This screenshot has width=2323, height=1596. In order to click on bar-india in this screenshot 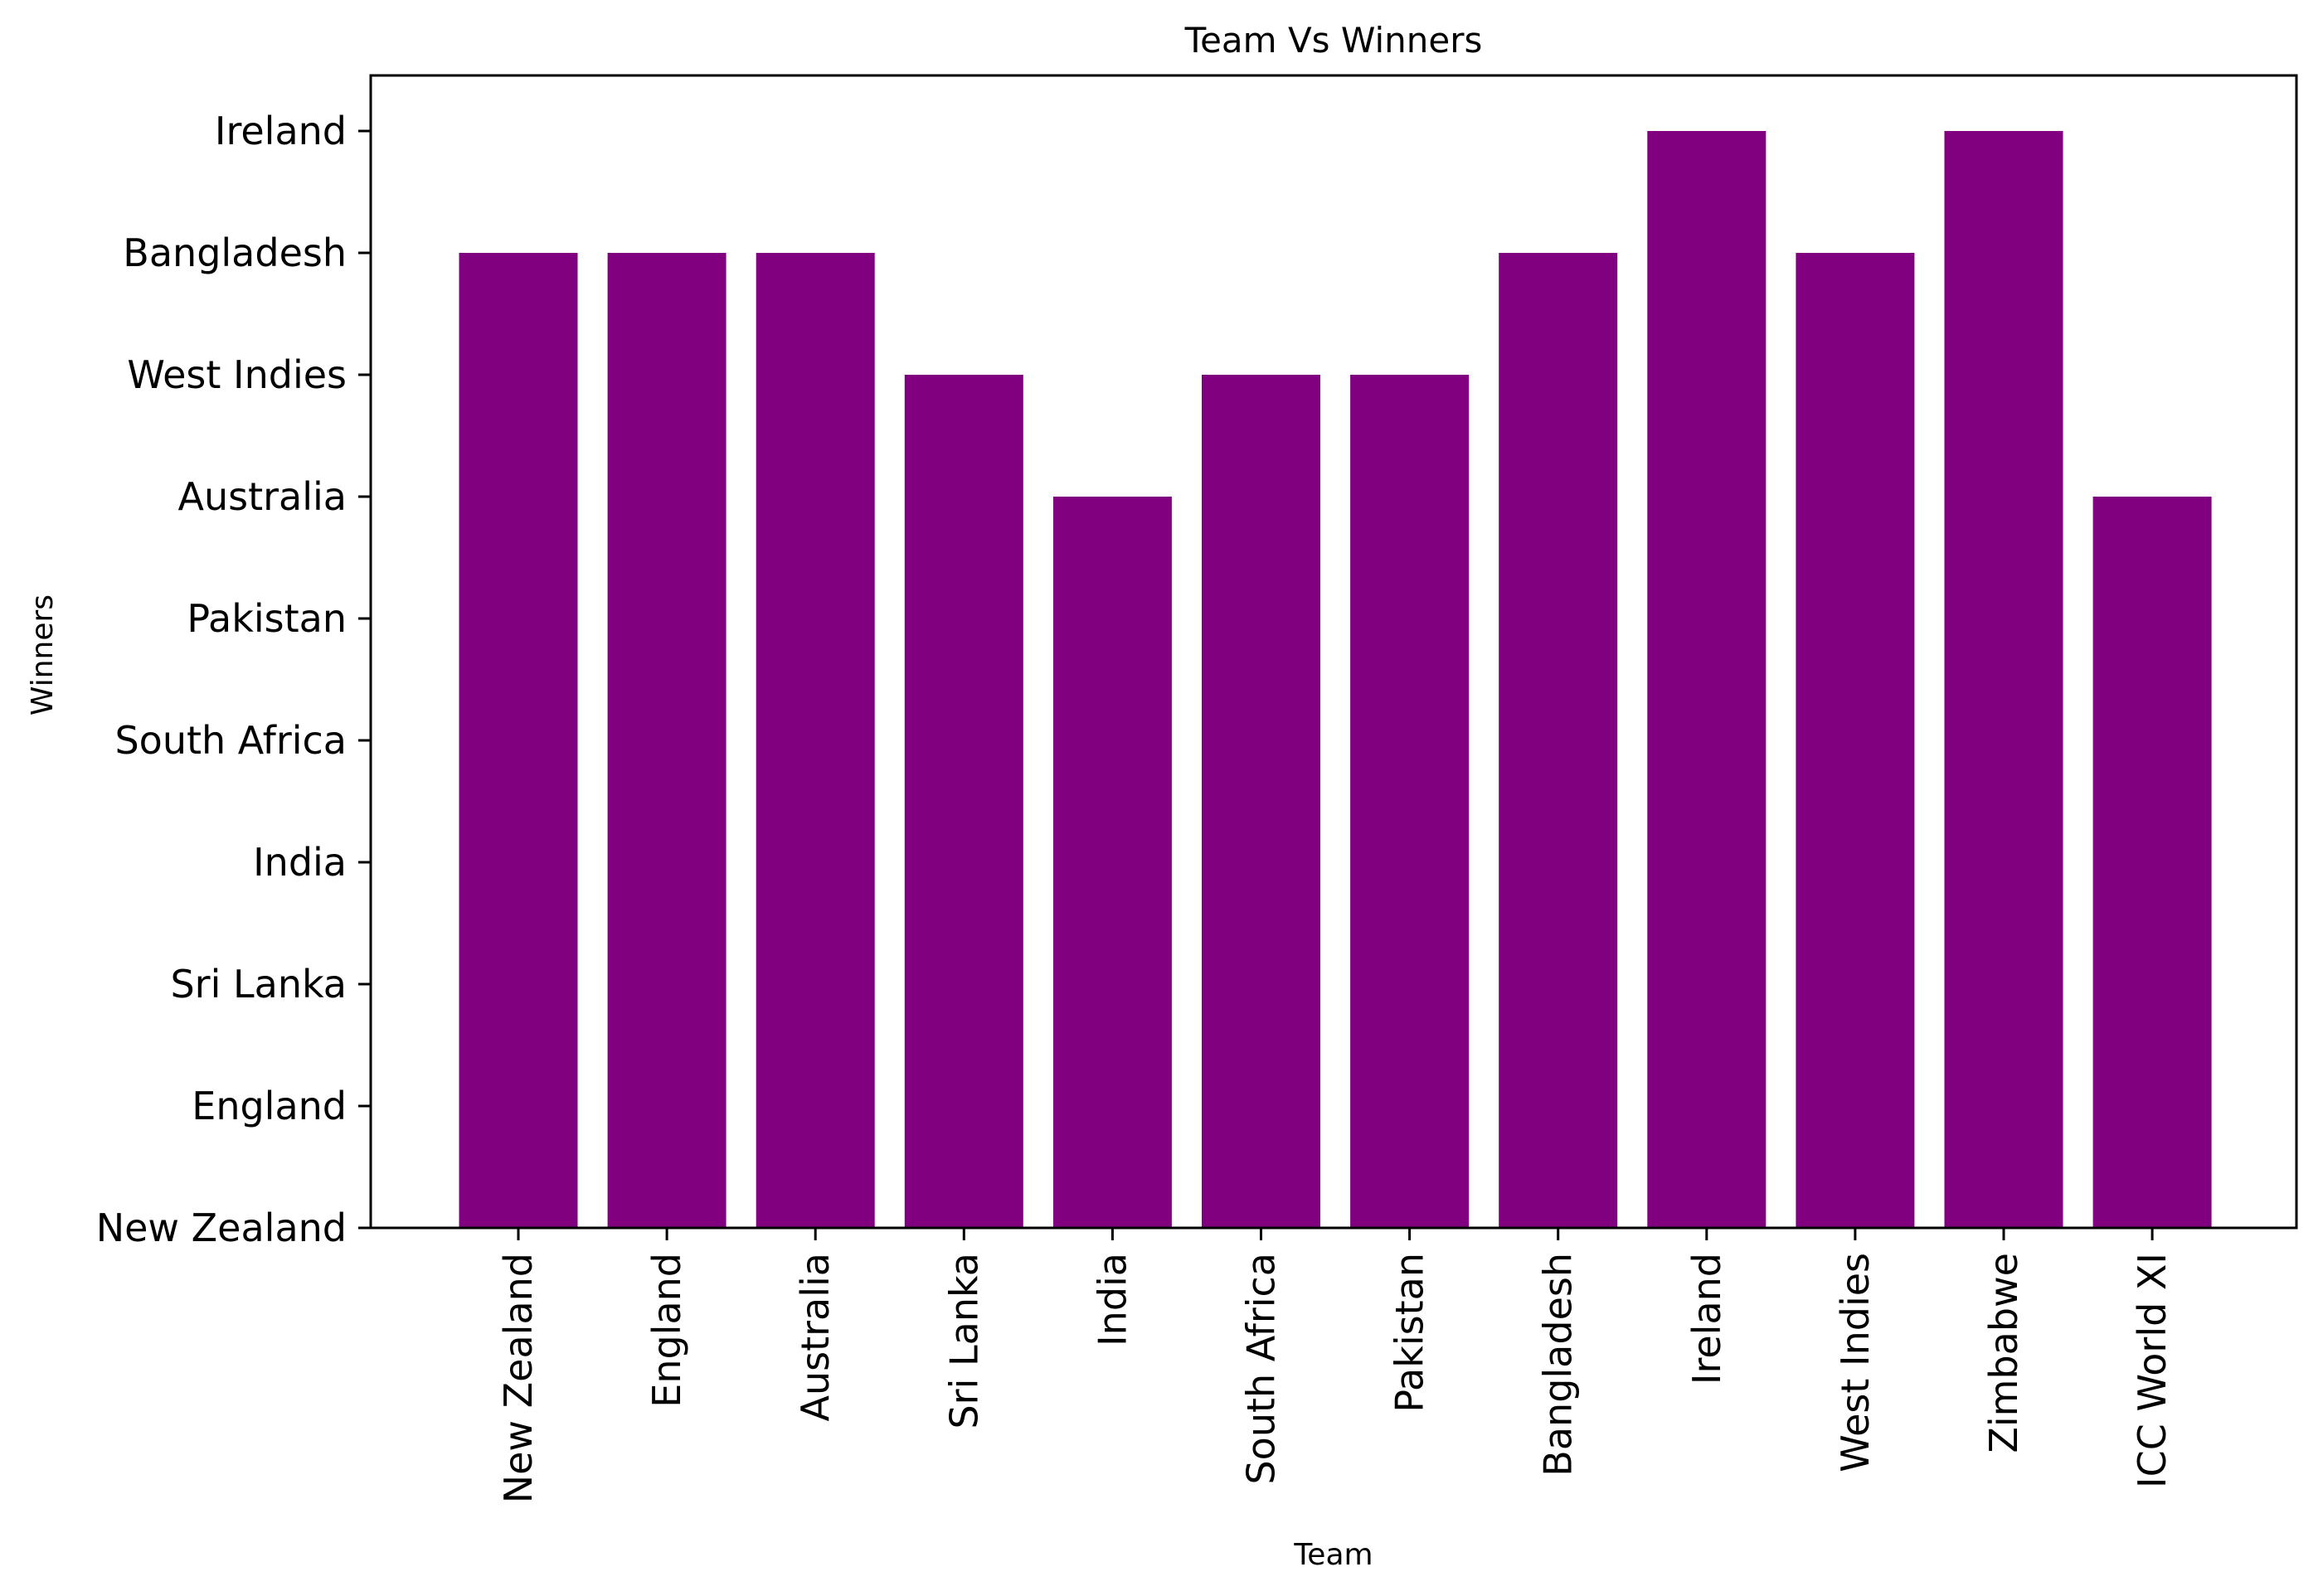, I will do `click(1112, 862)`.